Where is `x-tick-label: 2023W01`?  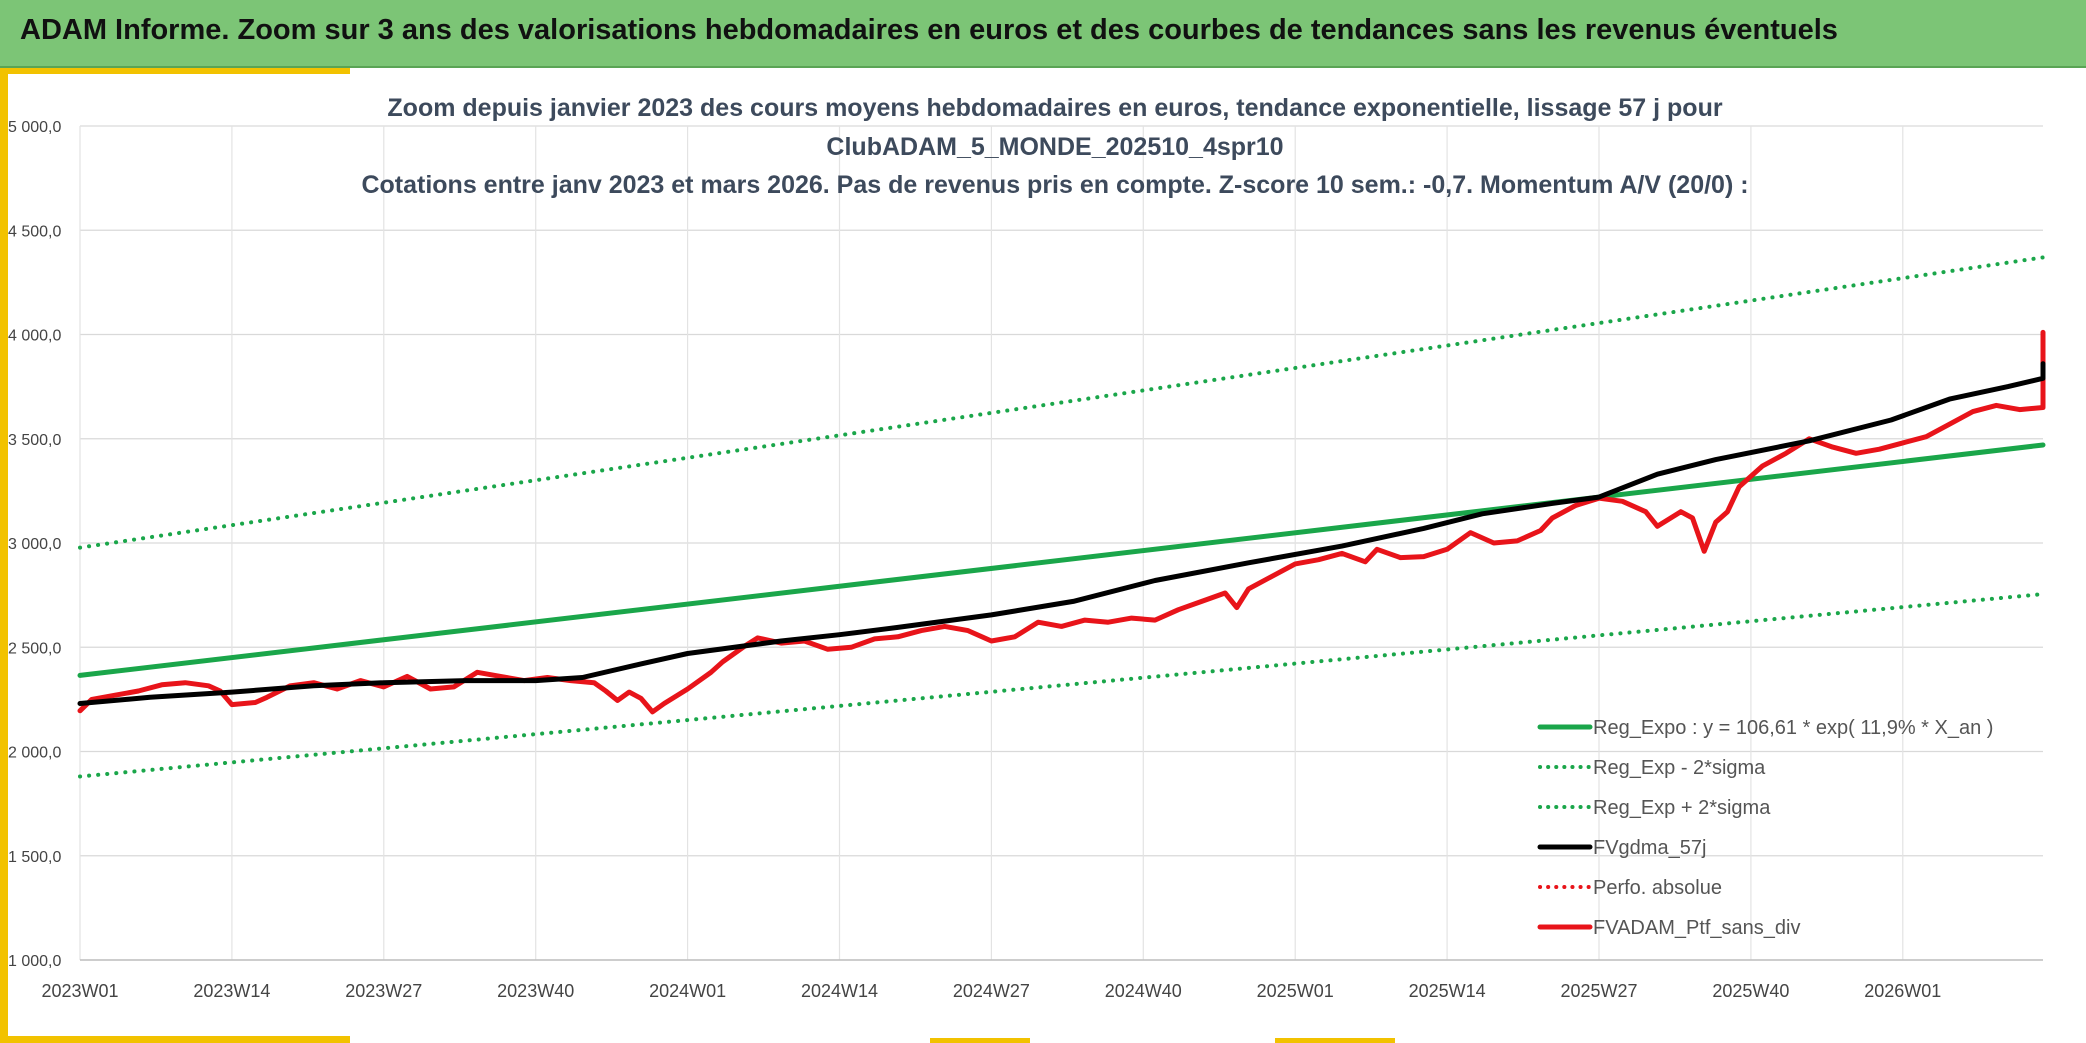
x-tick-label: 2023W01 is located at coordinates (79, 991).